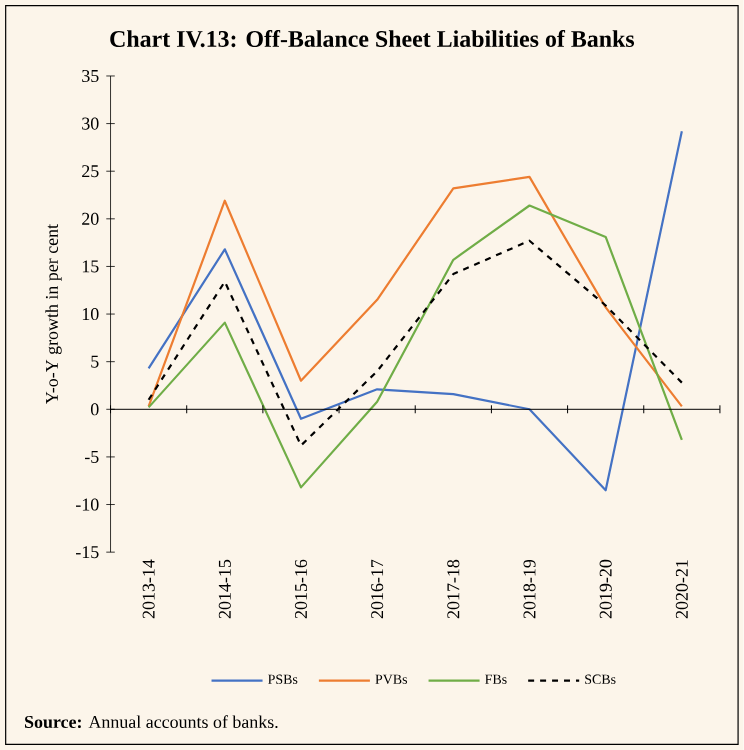 This screenshot has width=744, height=750. Describe the element at coordinates (682, 589) in the screenshot. I see `x-tick-label: 2020-21` at that location.